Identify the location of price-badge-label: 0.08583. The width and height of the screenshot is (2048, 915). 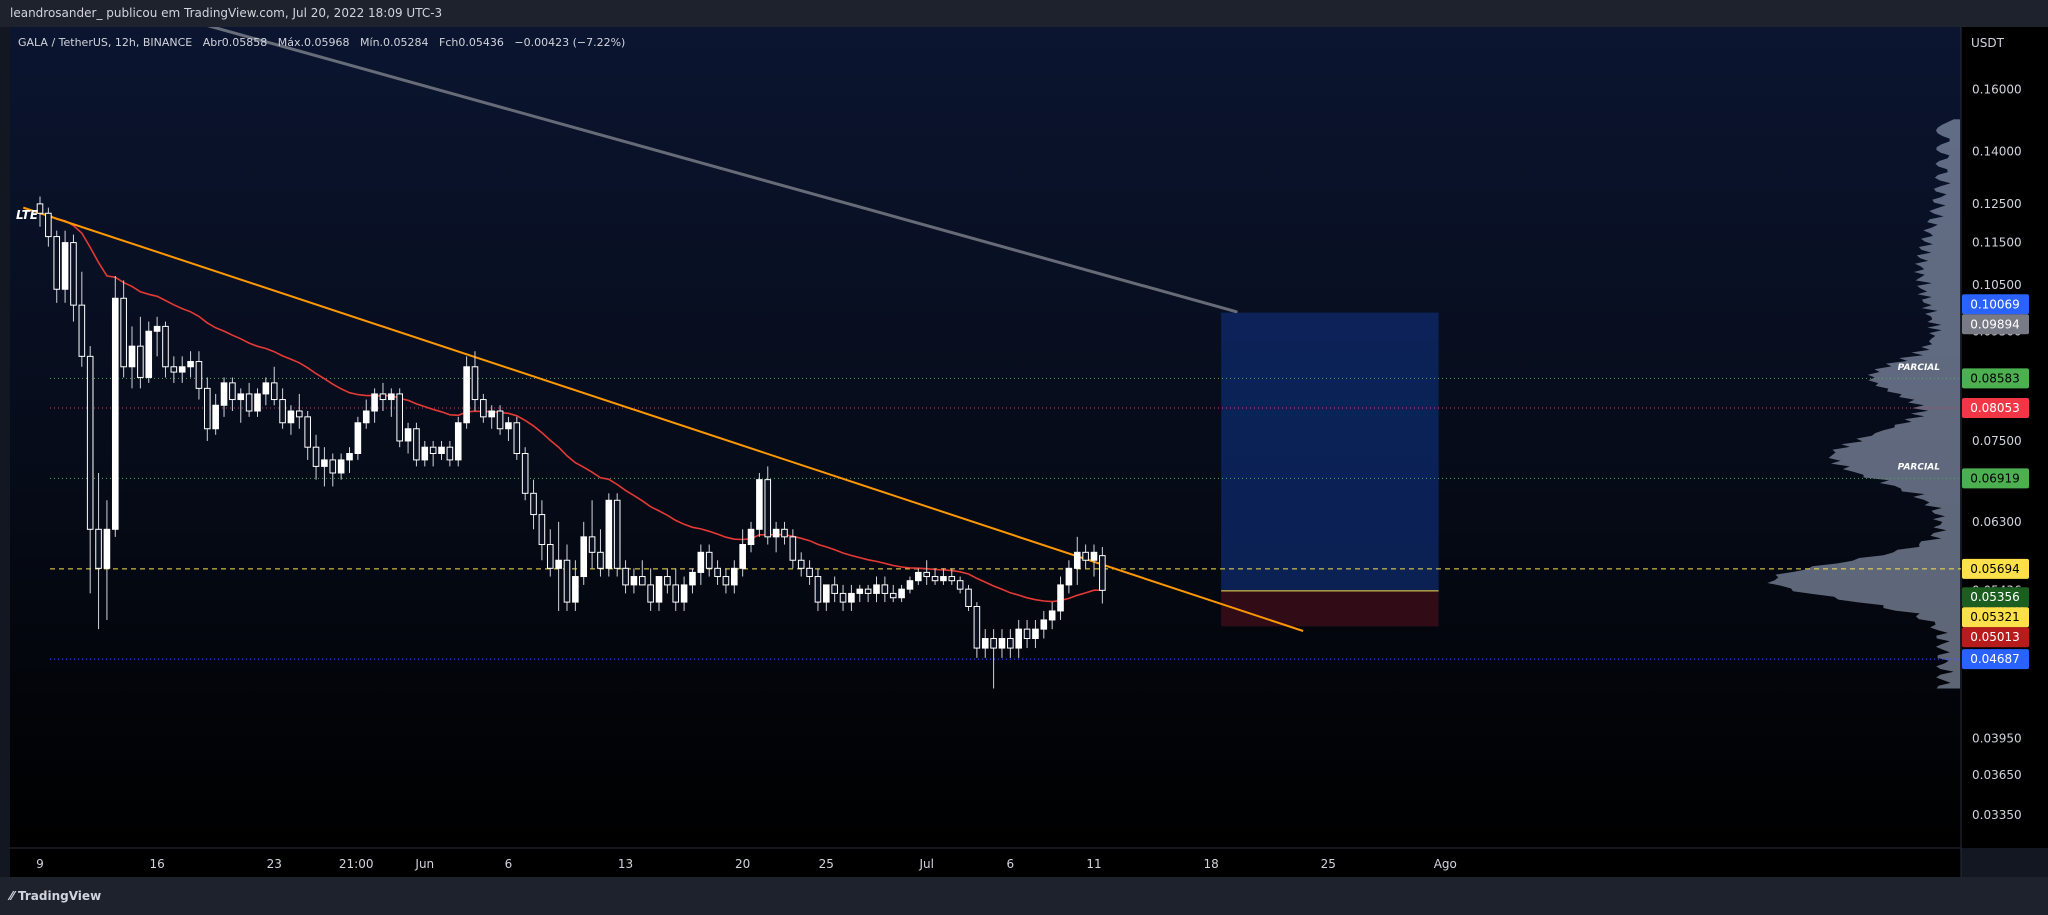
(1995, 378).